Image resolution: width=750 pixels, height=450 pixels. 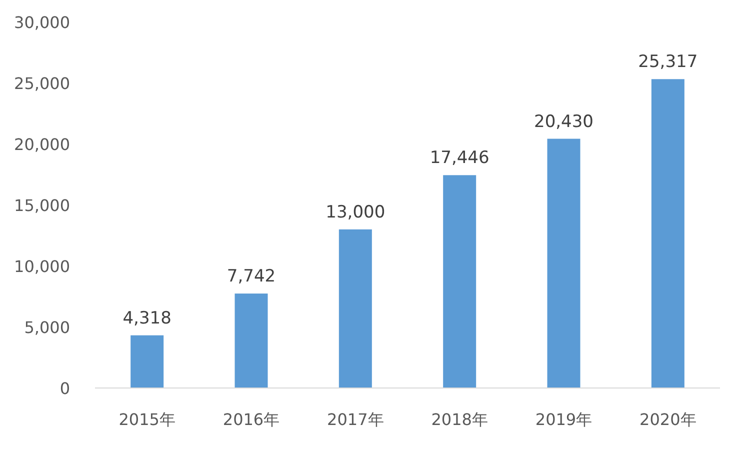 I want to click on data-label: 7,742, so click(x=251, y=276).